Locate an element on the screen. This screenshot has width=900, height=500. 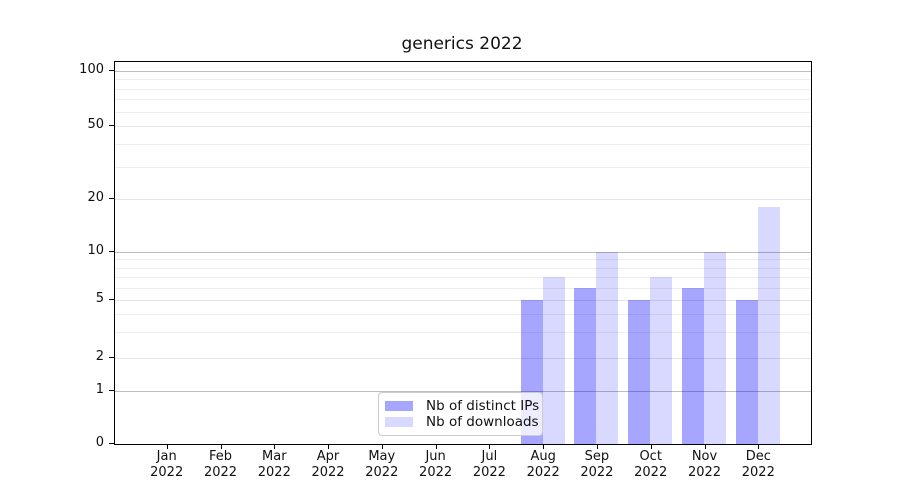
x-tick-label-jan: Jan 2022 is located at coordinates (167, 464).